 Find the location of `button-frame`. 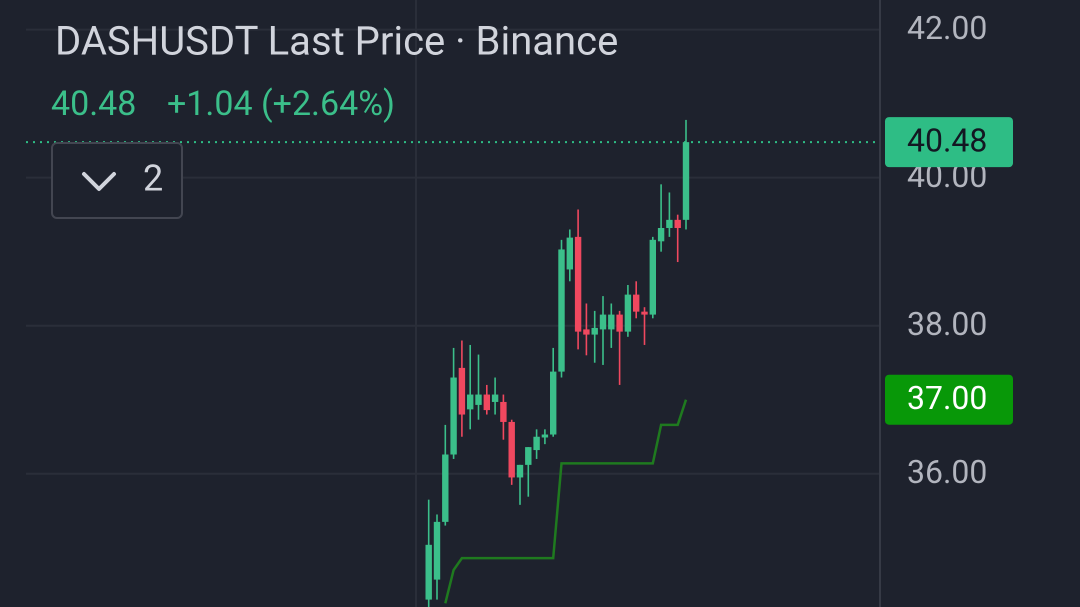

button-frame is located at coordinates (117, 180).